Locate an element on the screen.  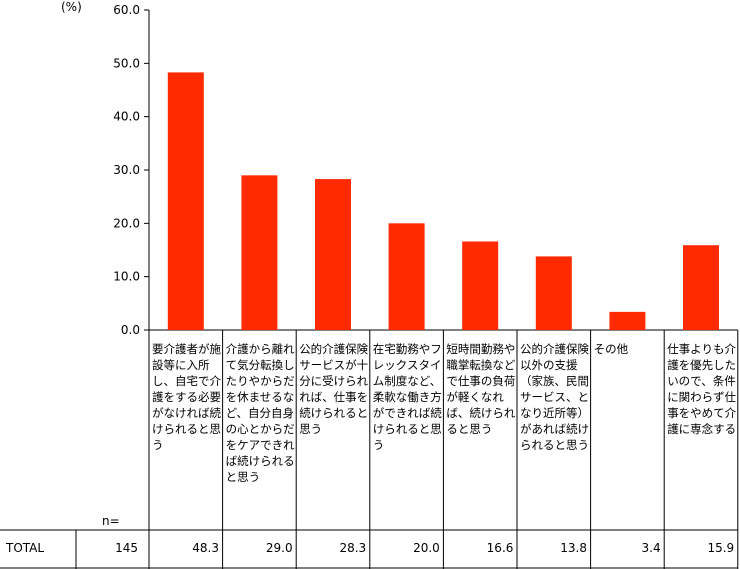
y-tick-label: 10.0 is located at coordinates (126, 277).